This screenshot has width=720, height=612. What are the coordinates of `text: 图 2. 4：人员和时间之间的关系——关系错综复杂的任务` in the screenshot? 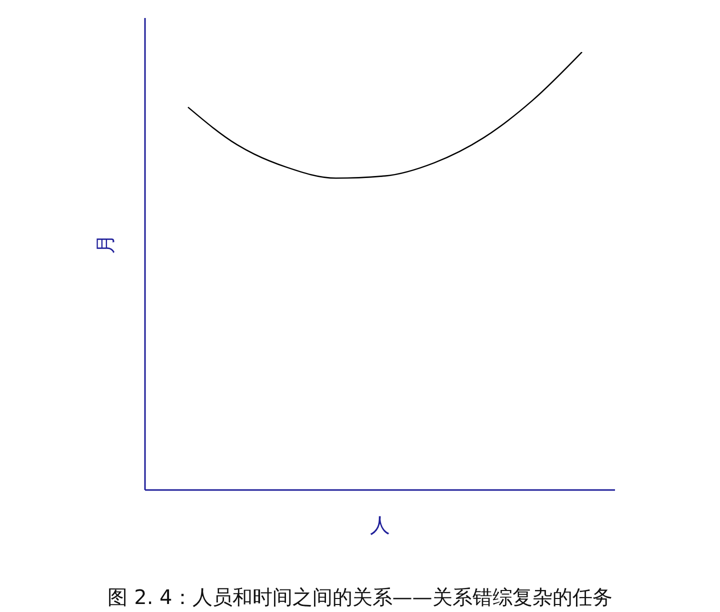 It's located at (360, 597).